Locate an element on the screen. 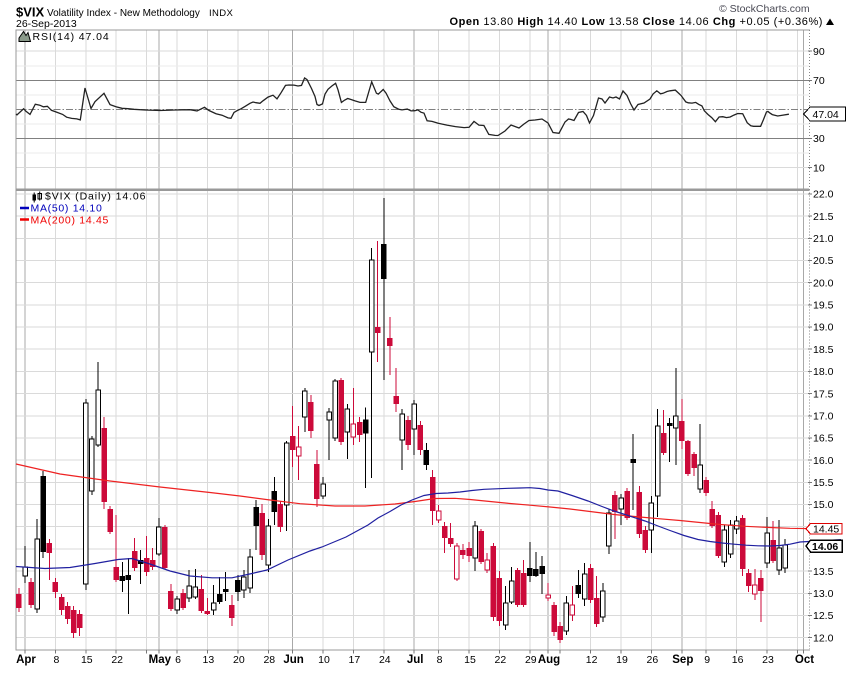 Image resolution: width=850 pixels, height=673 pixels. svg-text: 90 is located at coordinates (819, 52).